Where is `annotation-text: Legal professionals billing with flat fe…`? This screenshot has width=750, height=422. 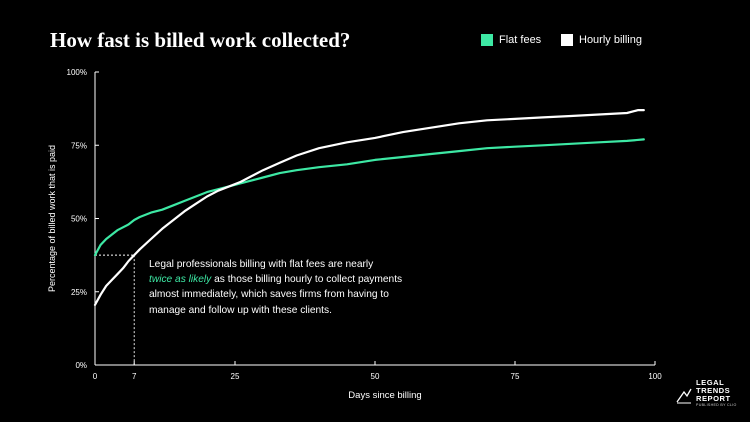 annotation-text: Legal professionals billing with flat fe… is located at coordinates (304, 287).